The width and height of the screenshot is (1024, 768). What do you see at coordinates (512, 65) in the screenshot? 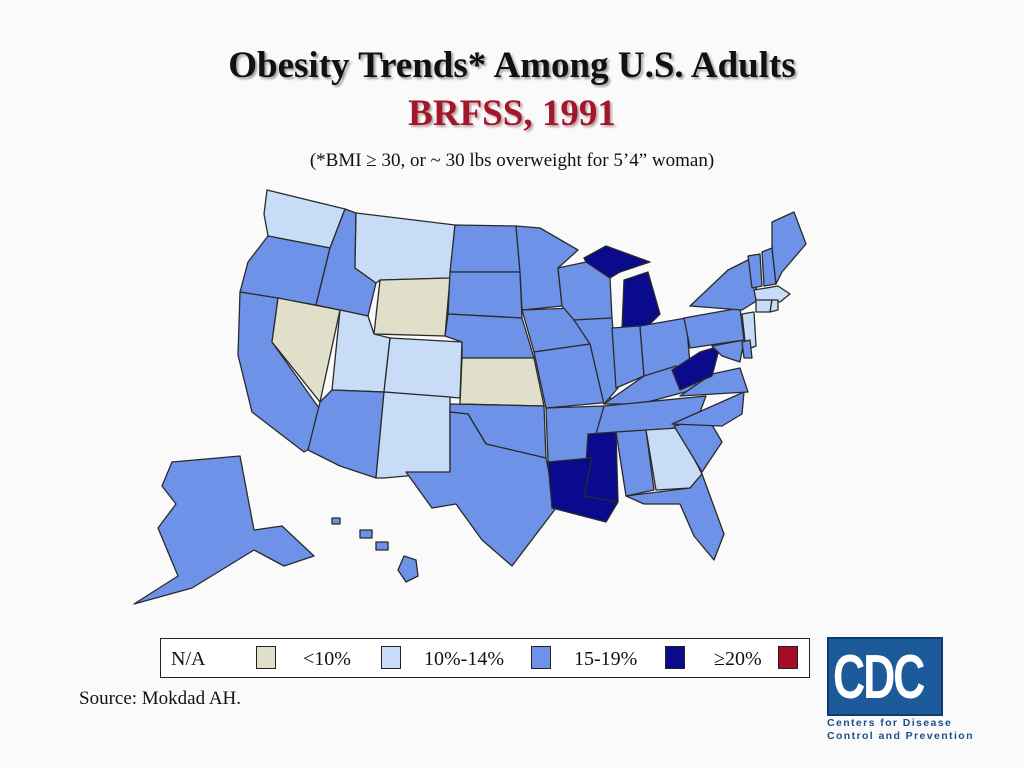
I see `map-title: Obesity Trends* Among U.S. Adults` at bounding box center [512, 65].